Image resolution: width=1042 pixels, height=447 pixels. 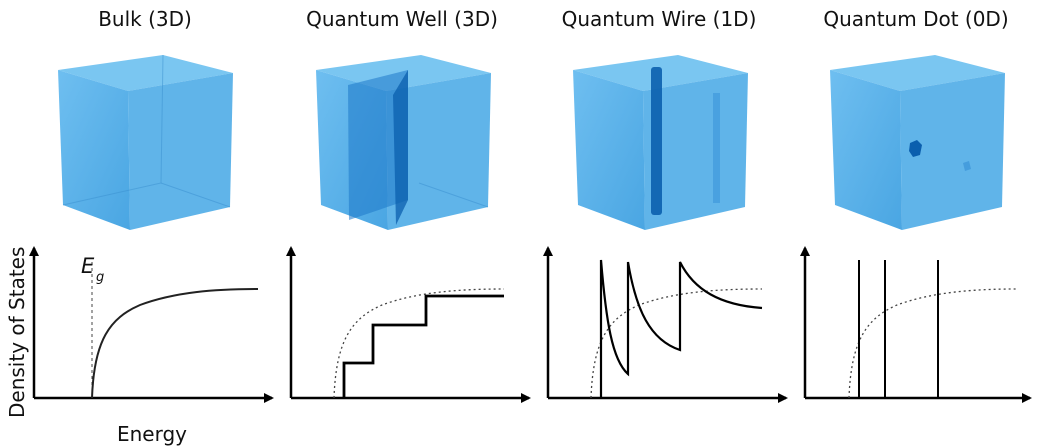 What do you see at coordinates (152, 434) in the screenshot?
I see `x-axis-label: Energy` at bounding box center [152, 434].